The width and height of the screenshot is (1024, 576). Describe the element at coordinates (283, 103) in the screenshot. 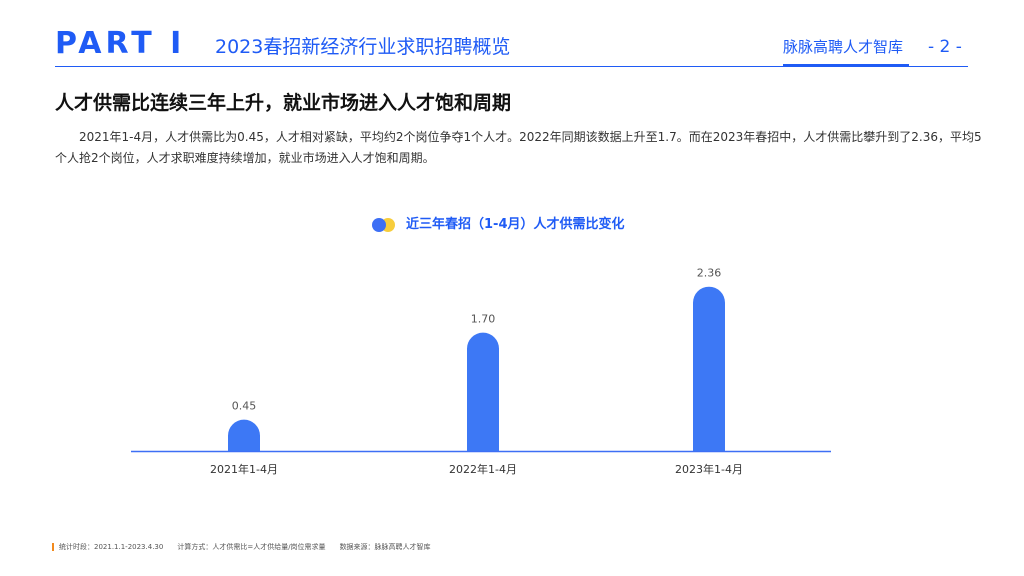

I see `section-title: 人才供需比连续三年上升，就业市场进入人才饱和周期` at that location.